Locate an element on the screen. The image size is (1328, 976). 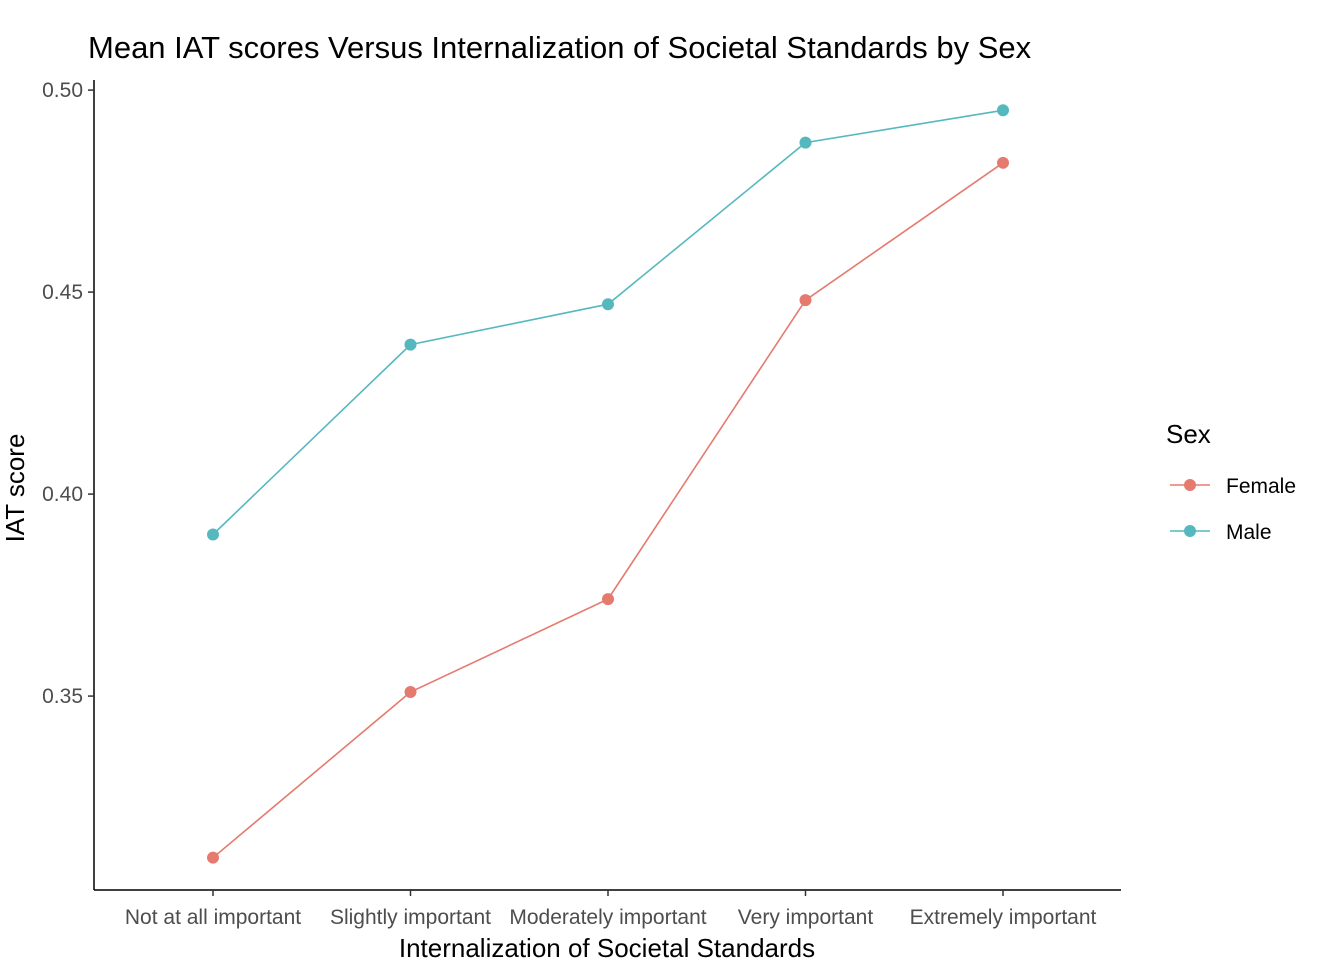
legend: Sex Female Male is located at coordinates (1231, 481).